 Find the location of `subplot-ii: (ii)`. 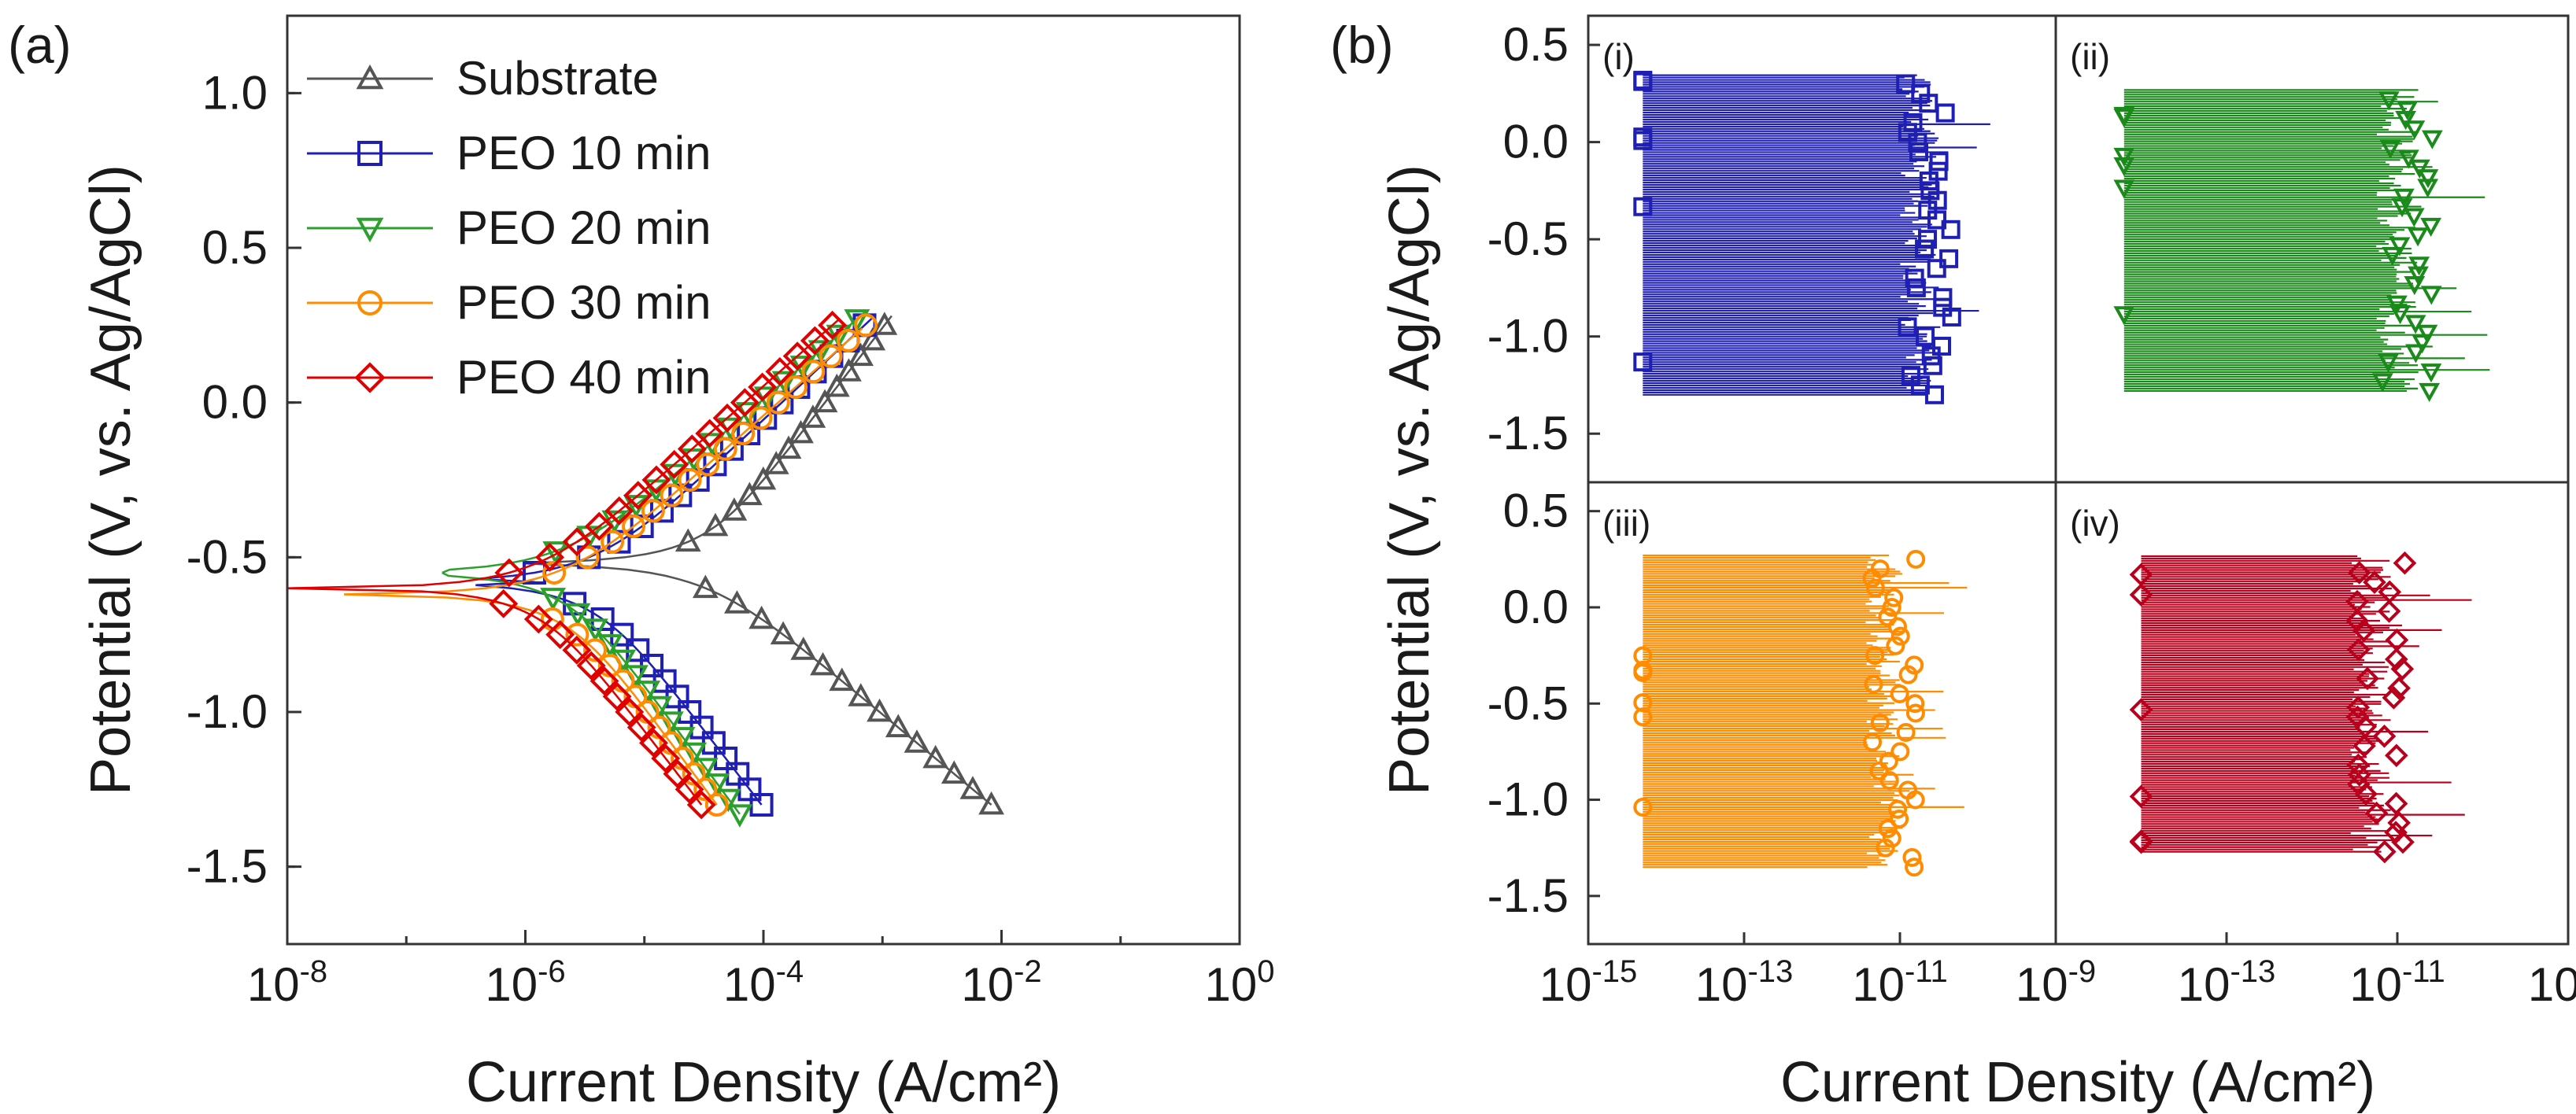

subplot-ii: (ii) is located at coordinates (2280, 219).